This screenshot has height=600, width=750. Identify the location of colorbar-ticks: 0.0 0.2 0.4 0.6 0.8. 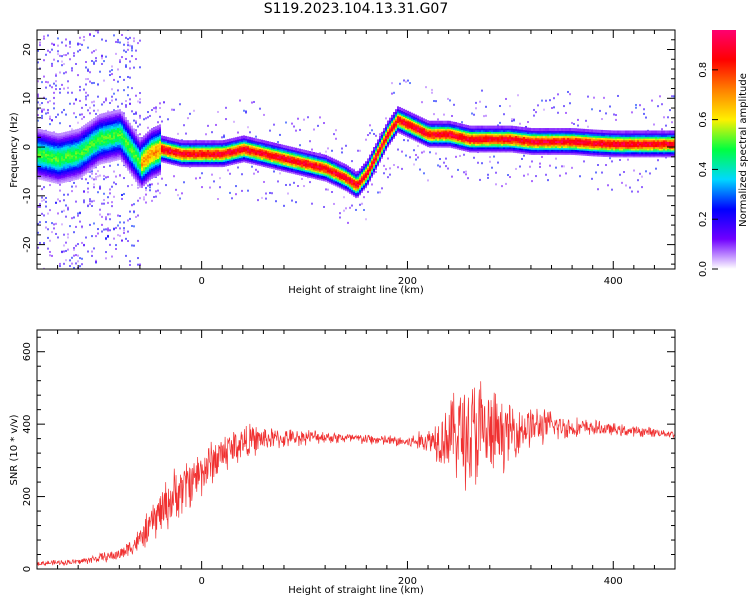
(708, 169).